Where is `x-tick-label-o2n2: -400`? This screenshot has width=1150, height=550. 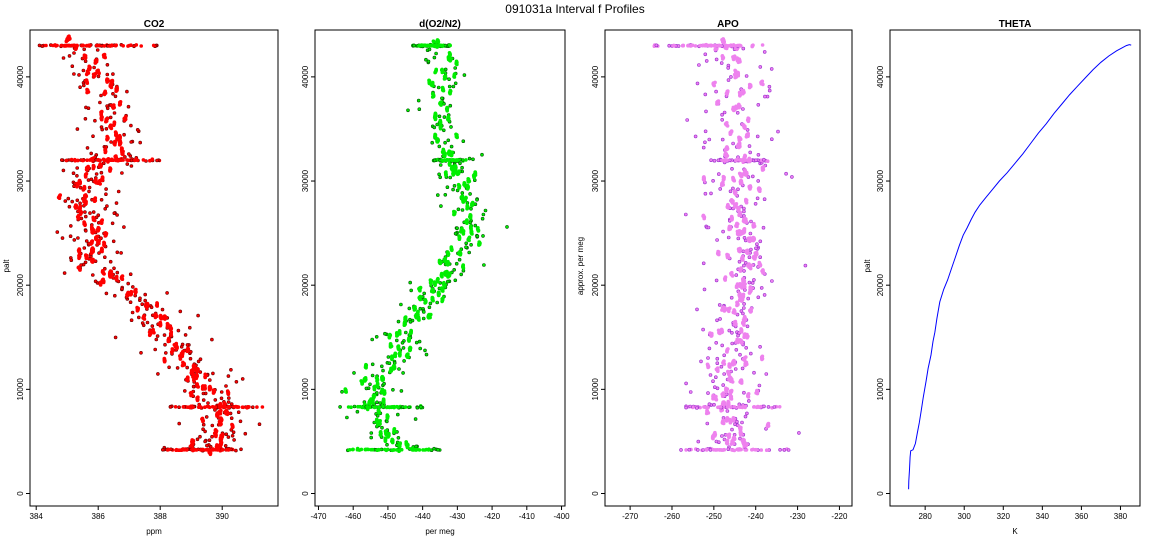 x-tick-label-o2n2: -400 is located at coordinates (562, 516).